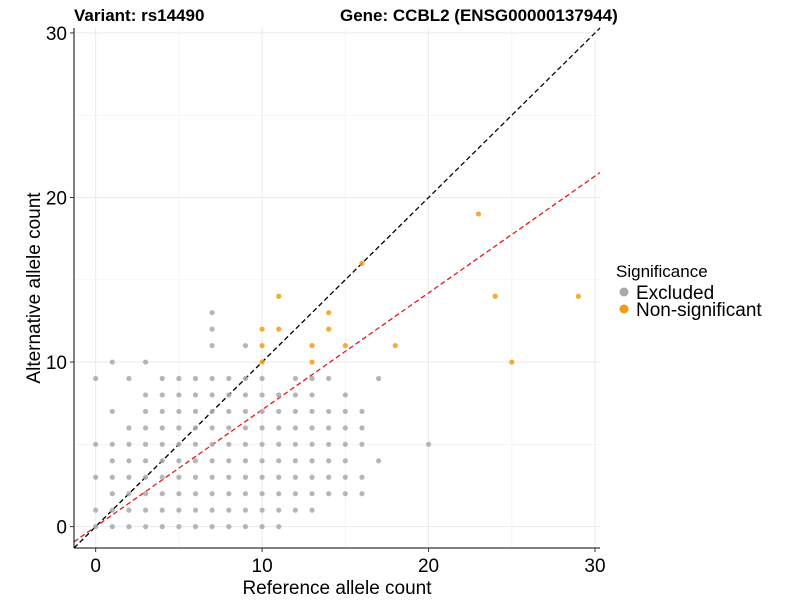 The width and height of the screenshot is (800, 600). What do you see at coordinates (56, 198) in the screenshot?
I see `y-tick-label: 20` at bounding box center [56, 198].